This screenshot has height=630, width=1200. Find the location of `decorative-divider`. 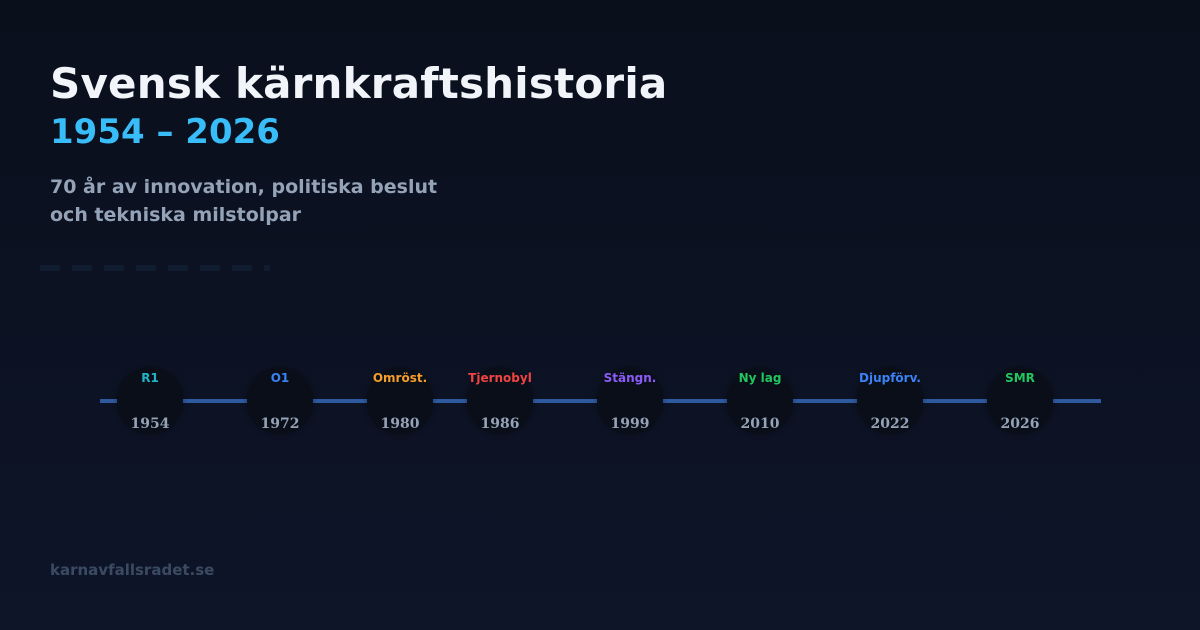

decorative-divider is located at coordinates (155, 268).